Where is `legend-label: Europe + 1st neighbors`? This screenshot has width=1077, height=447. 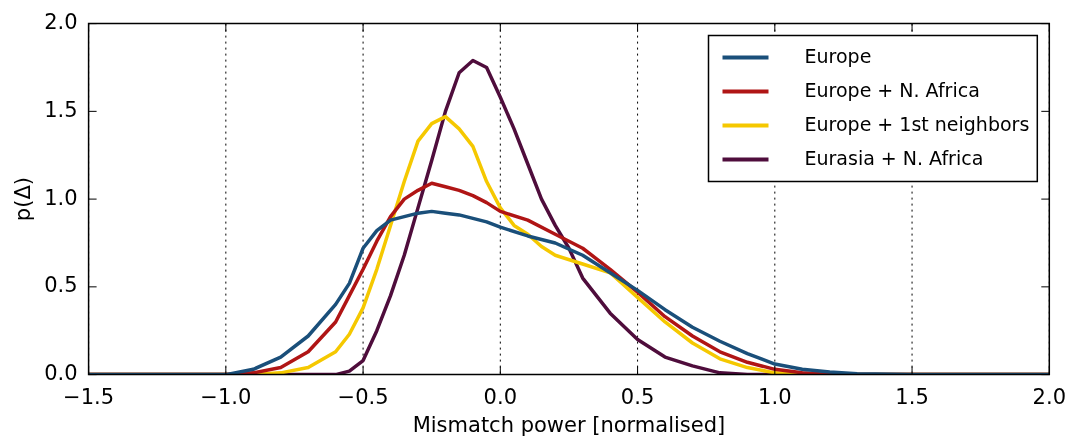
legend-label: Europe + 1st neighbors is located at coordinates (917, 123).